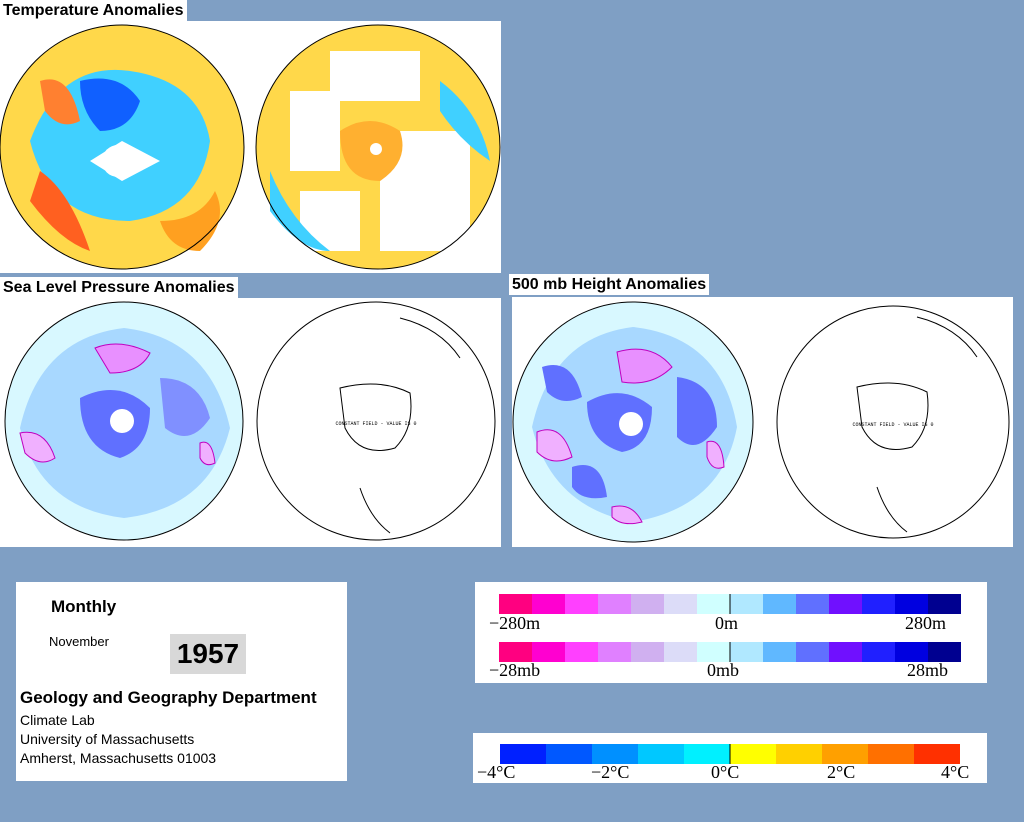  I want to click on temperature-globe-south, so click(378, 147).